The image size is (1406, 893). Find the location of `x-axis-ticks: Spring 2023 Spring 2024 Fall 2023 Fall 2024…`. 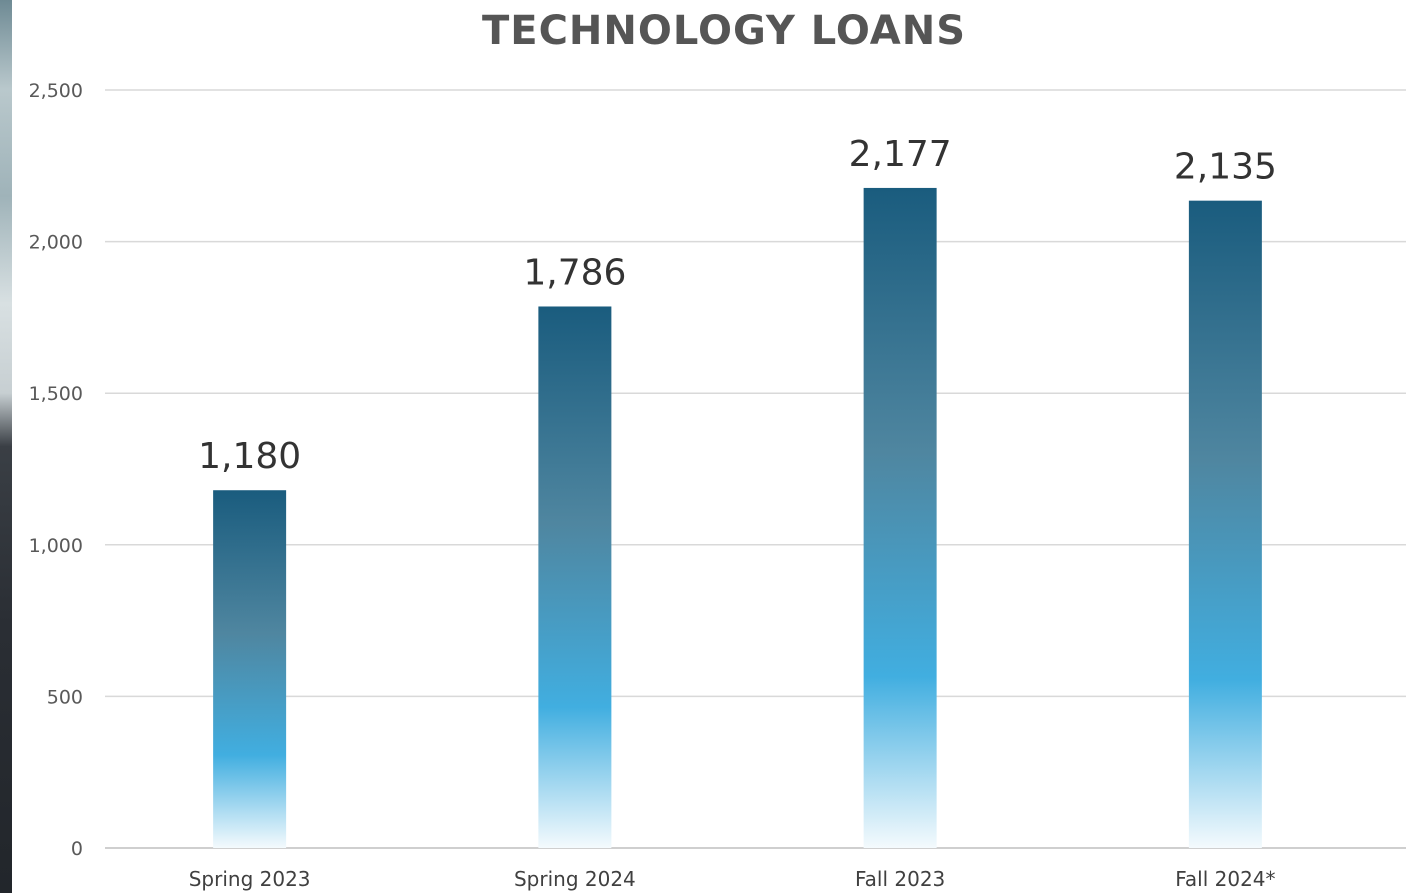

x-axis-ticks: Spring 2023 Spring 2024 Fall 2023 Fall 2024… is located at coordinates (732, 879).